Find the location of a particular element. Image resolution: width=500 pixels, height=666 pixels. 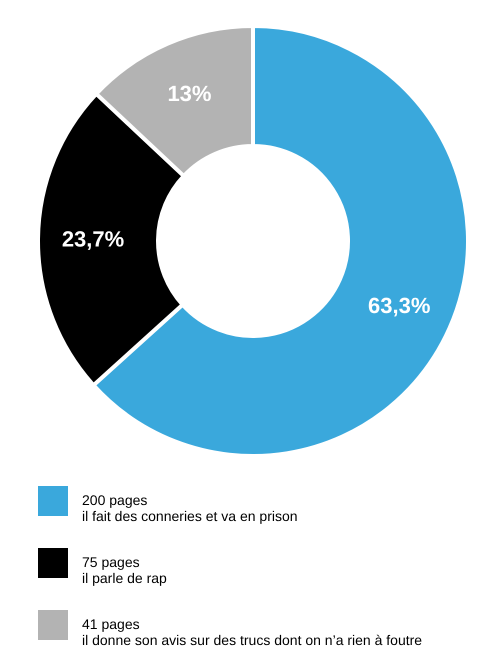

data-label: 13% is located at coordinates (189, 93).